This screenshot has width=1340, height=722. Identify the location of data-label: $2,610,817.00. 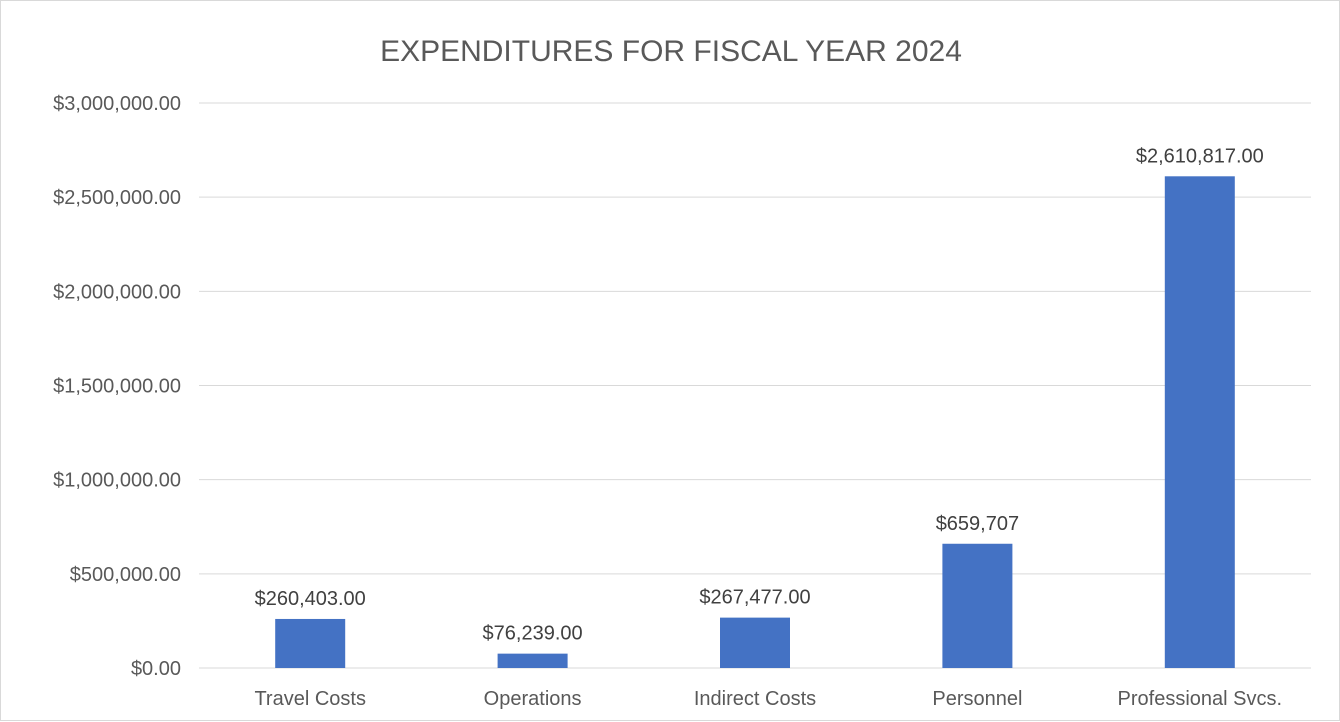
(1200, 156).